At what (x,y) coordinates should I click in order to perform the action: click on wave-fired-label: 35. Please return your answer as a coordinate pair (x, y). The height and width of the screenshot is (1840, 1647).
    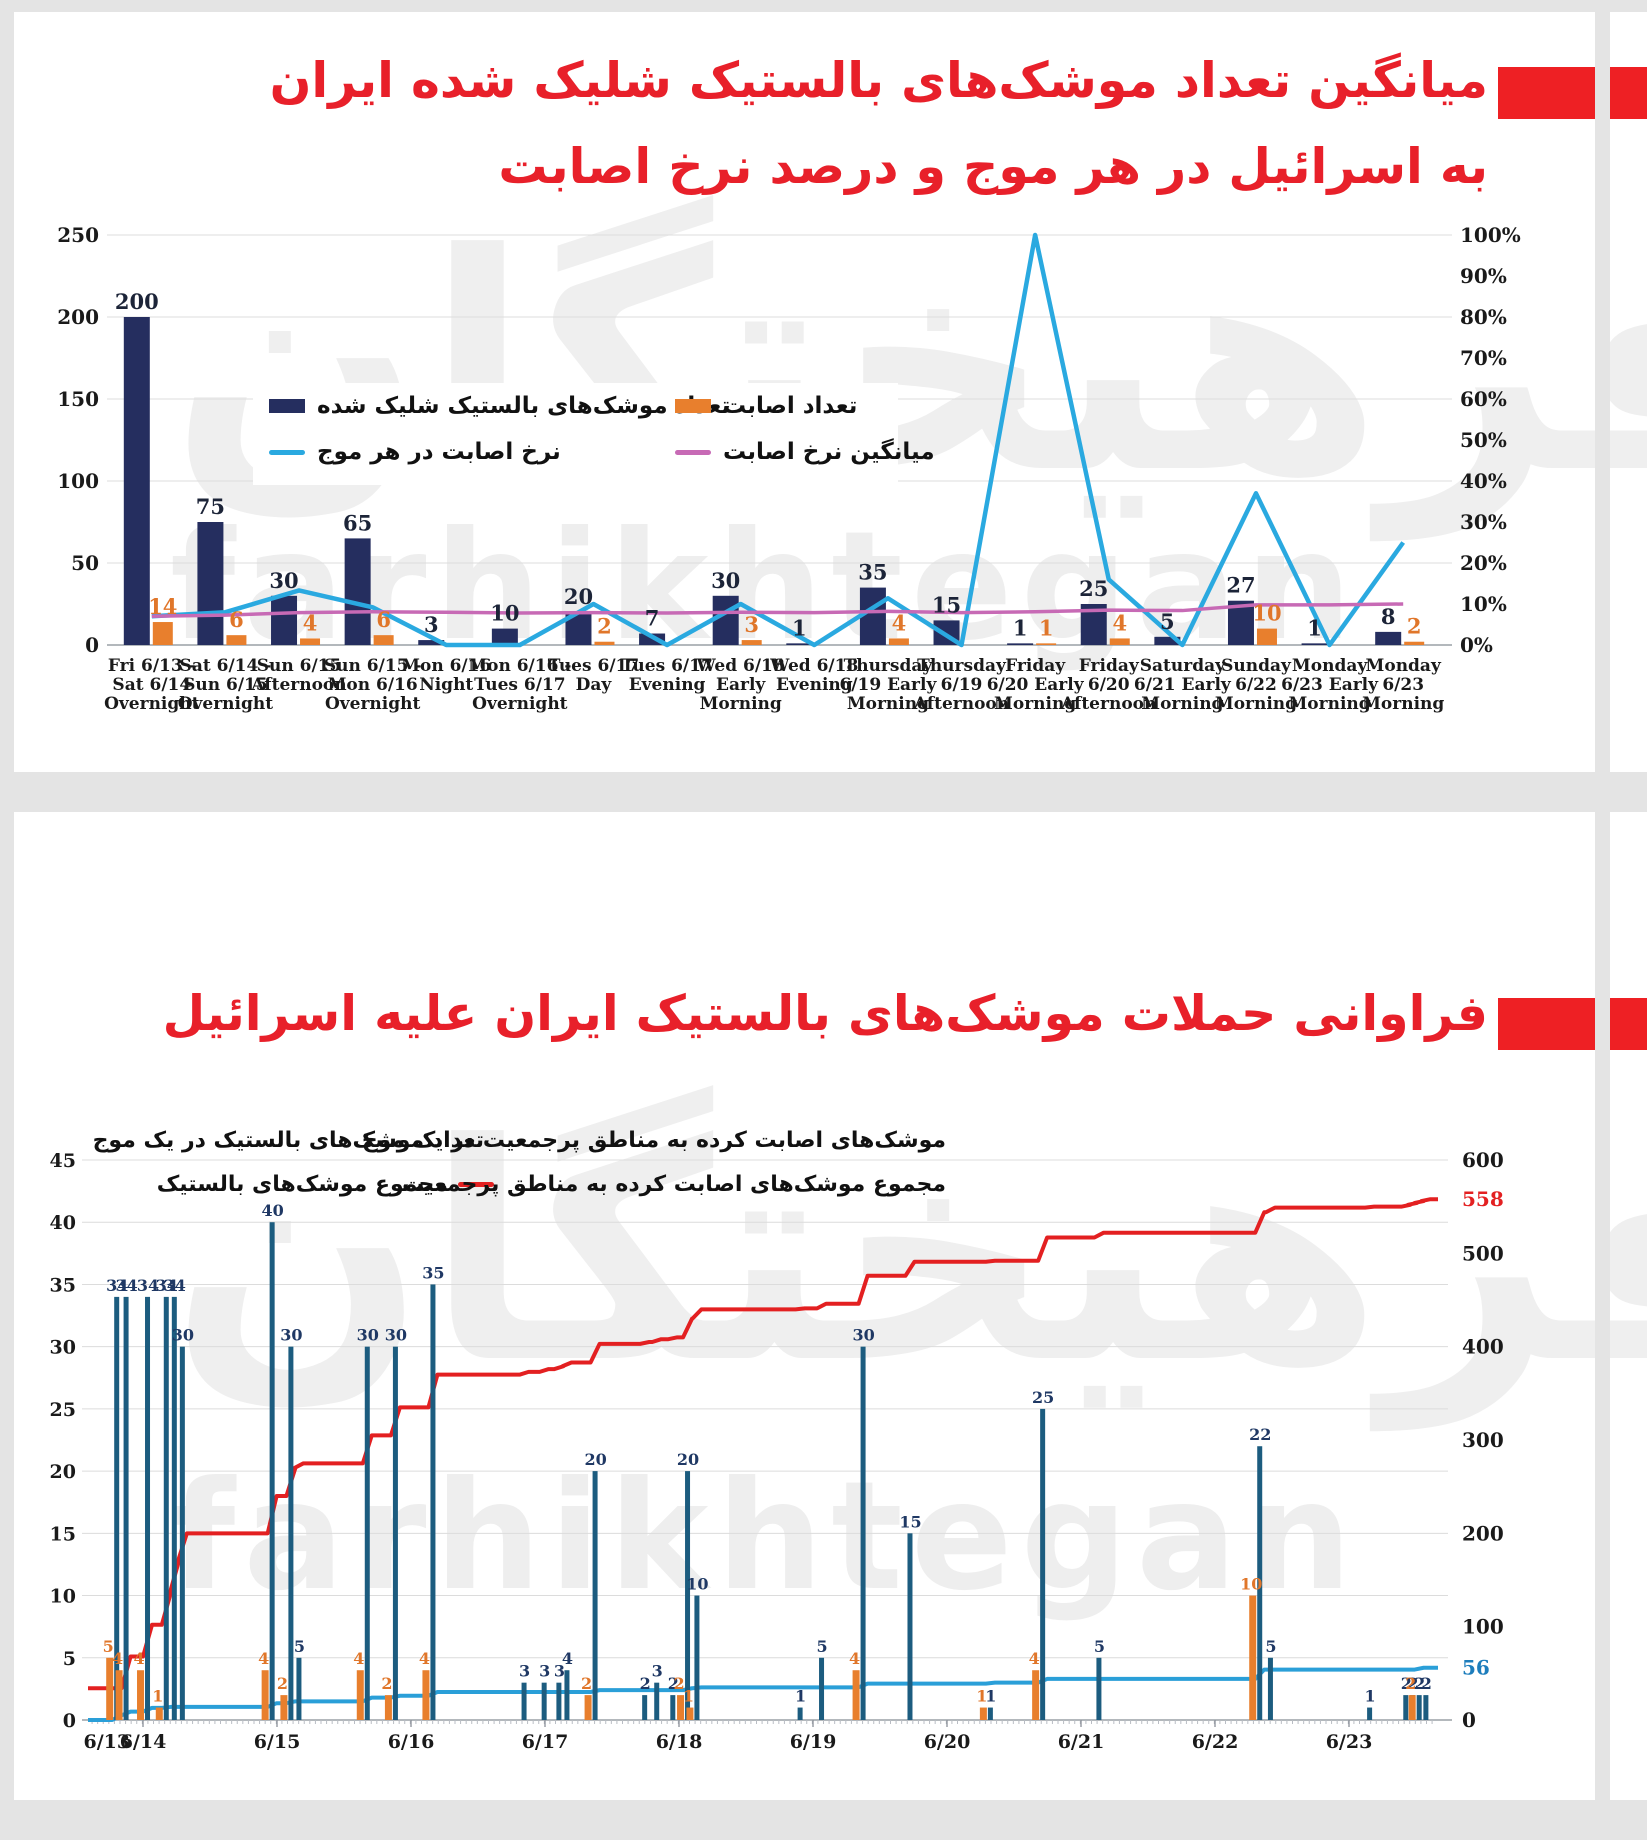
    Looking at the image, I should click on (433, 1272).